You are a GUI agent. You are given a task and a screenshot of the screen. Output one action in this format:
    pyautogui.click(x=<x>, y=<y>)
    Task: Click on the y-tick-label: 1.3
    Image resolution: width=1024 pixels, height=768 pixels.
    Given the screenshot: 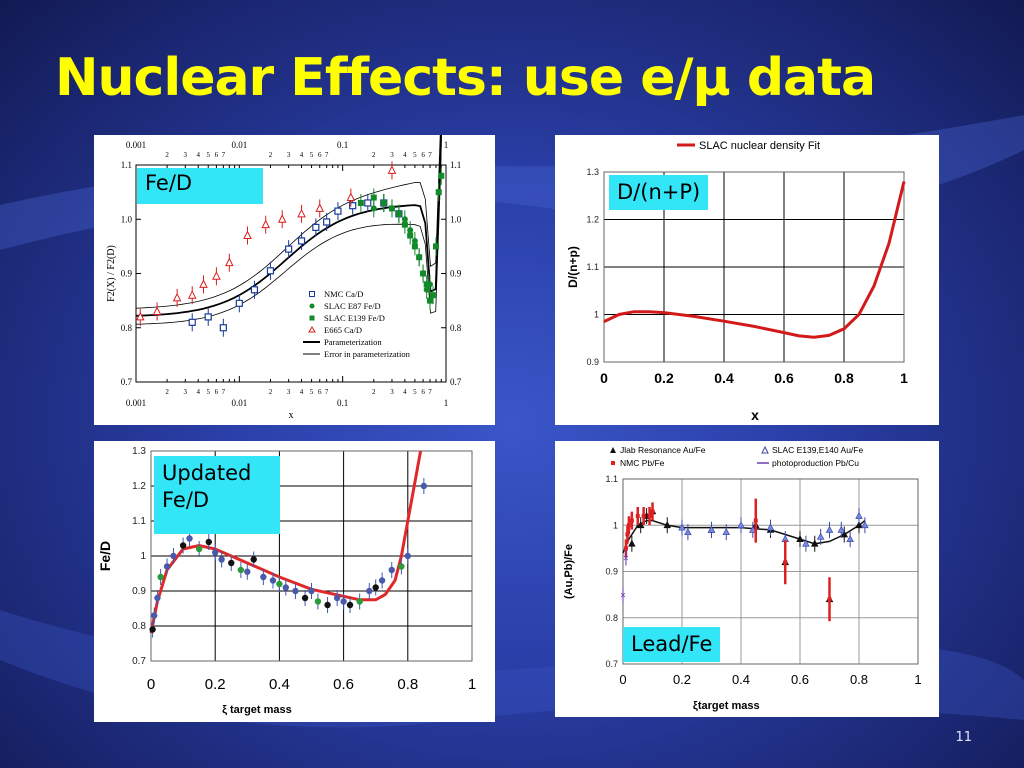 What is the action you would take?
    pyautogui.click(x=139, y=451)
    